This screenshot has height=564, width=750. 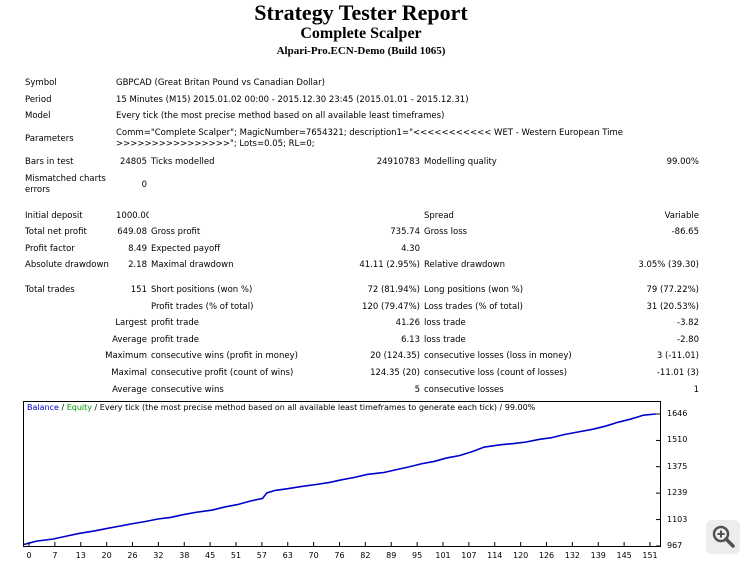 I want to click on maximal-consecutive-loss-label: consecutive loss (count of losses), so click(x=496, y=373).